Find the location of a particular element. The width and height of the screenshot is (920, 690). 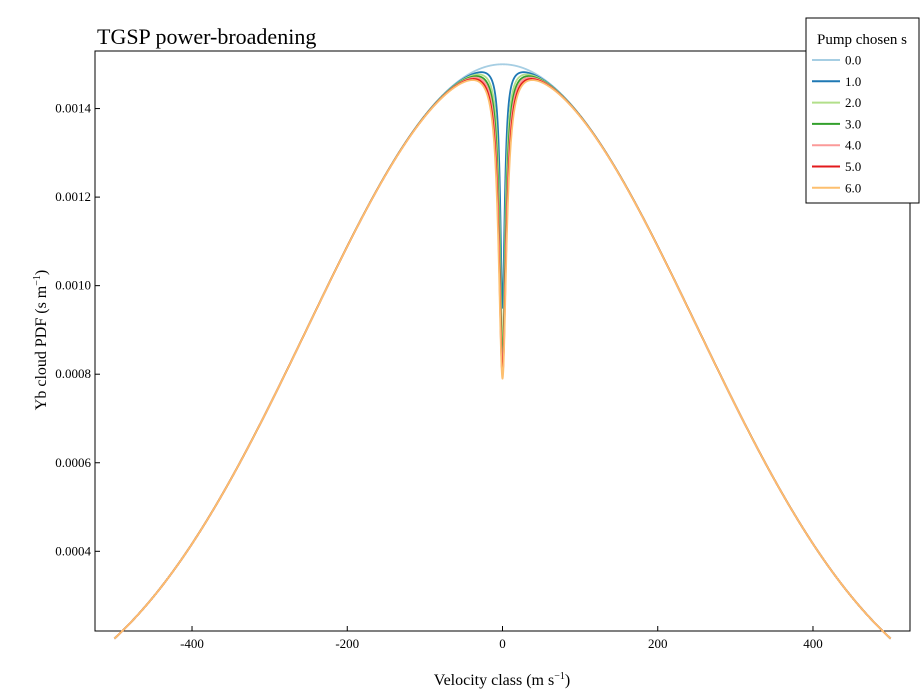

x-tick-label: -400 is located at coordinates (192, 643).